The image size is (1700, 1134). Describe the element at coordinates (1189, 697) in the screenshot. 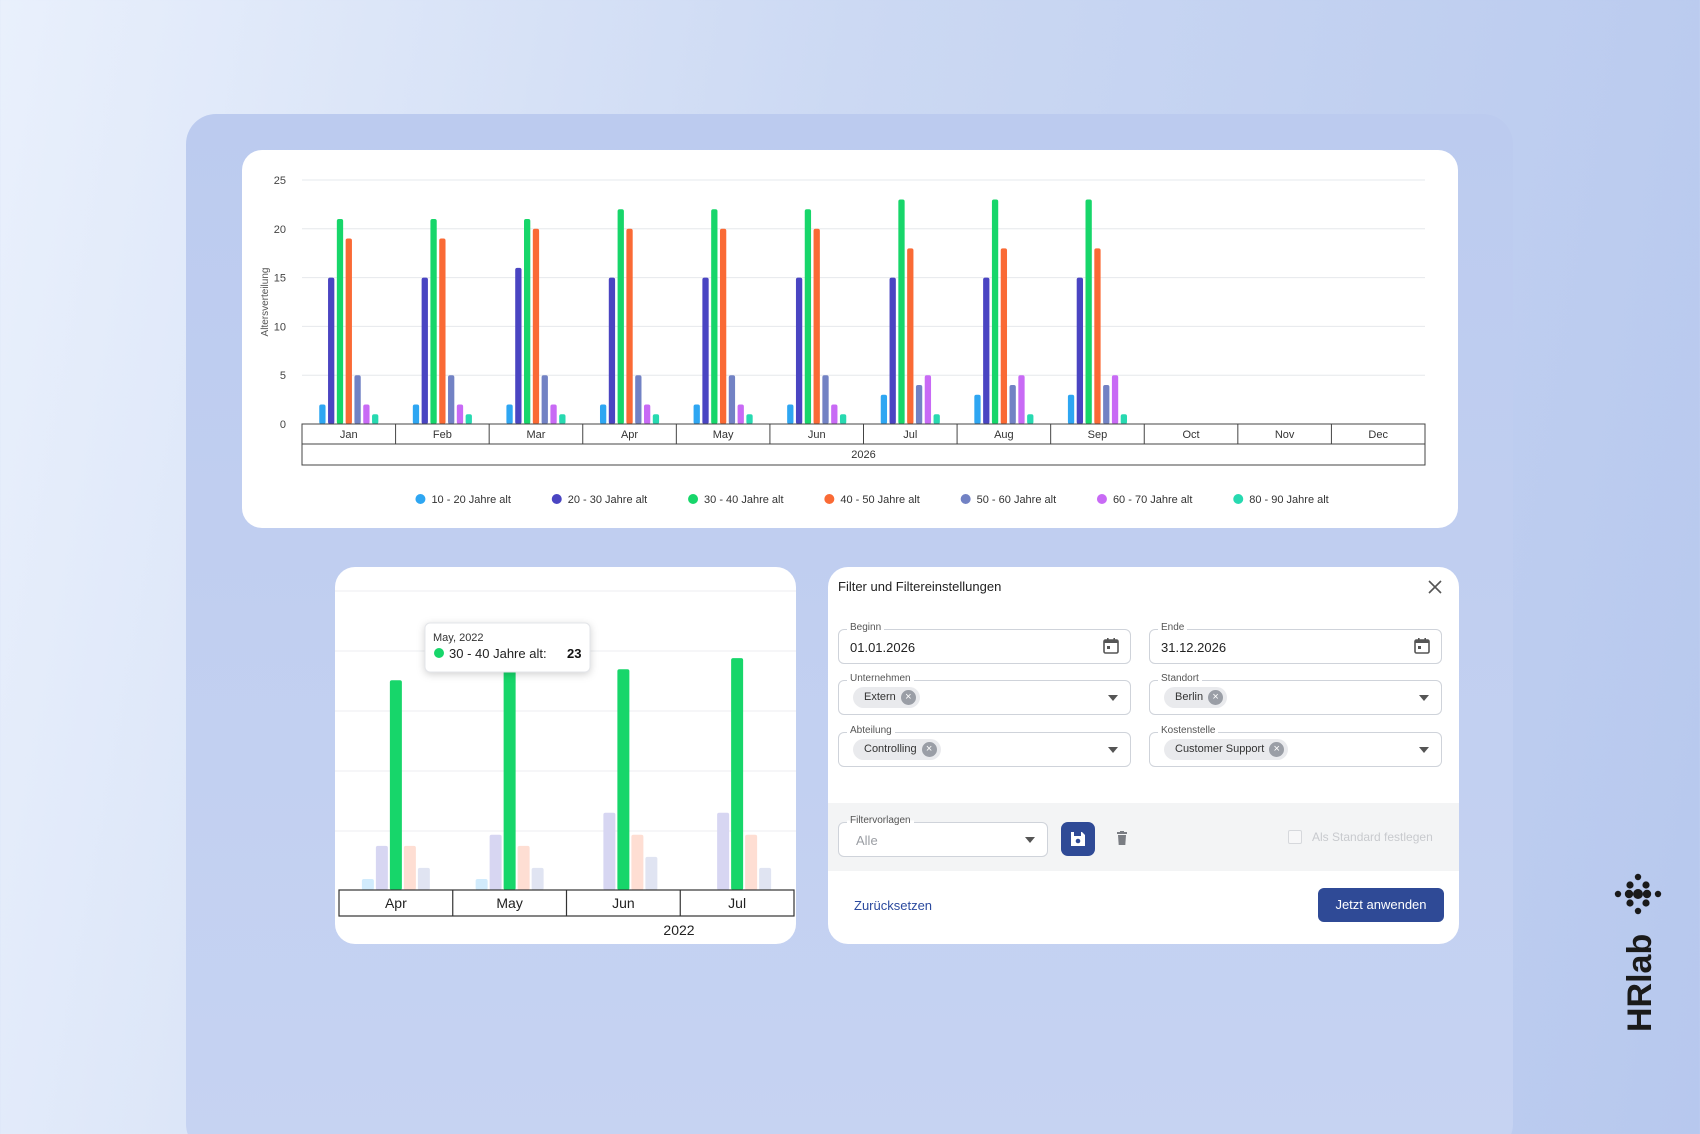

I see `location-chip-label: Berlin` at that location.